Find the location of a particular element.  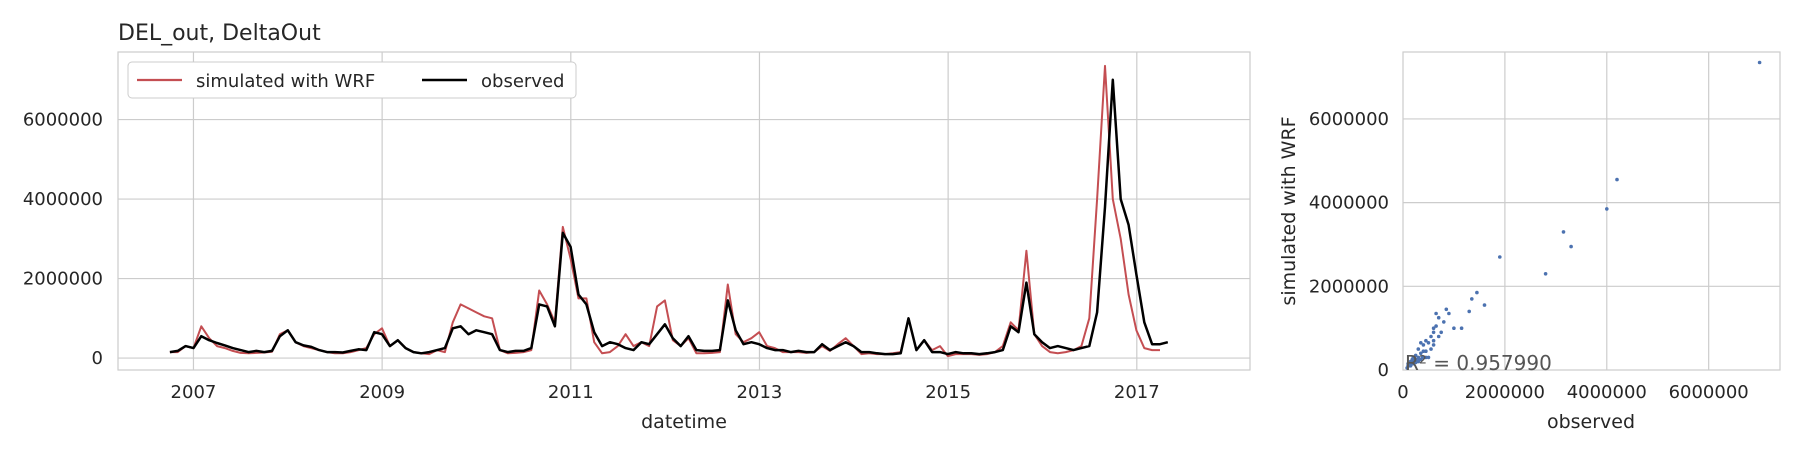

scatter-grid is located at coordinates (1591, 211).